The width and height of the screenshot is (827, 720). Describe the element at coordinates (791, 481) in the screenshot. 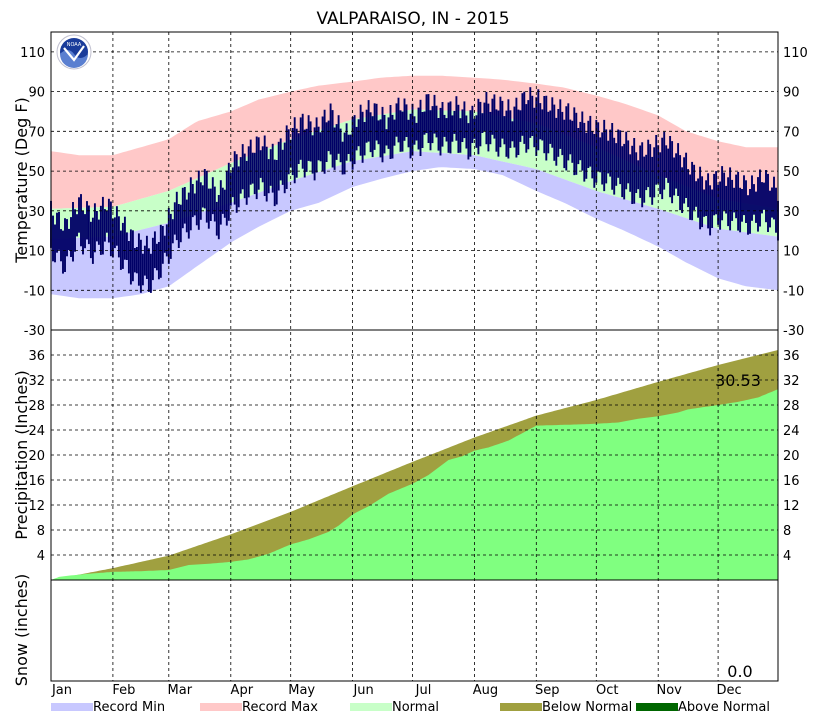

I see `precip-tick-right: 16` at that location.